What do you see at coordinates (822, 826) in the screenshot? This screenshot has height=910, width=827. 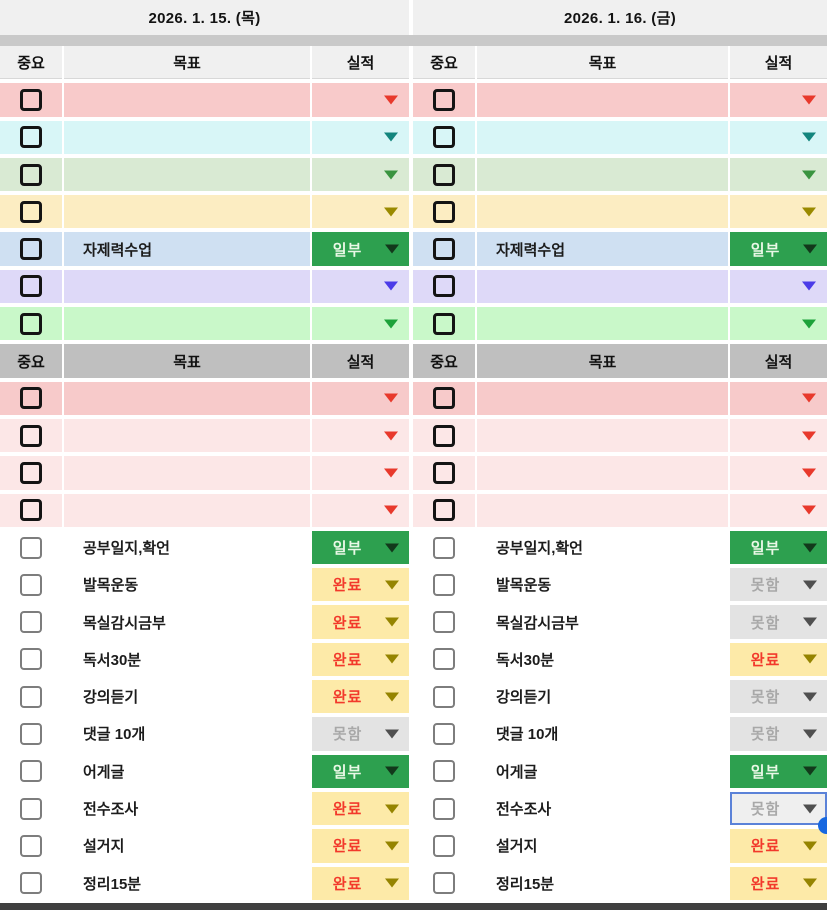 I see `selection-handle-icon` at bounding box center [822, 826].